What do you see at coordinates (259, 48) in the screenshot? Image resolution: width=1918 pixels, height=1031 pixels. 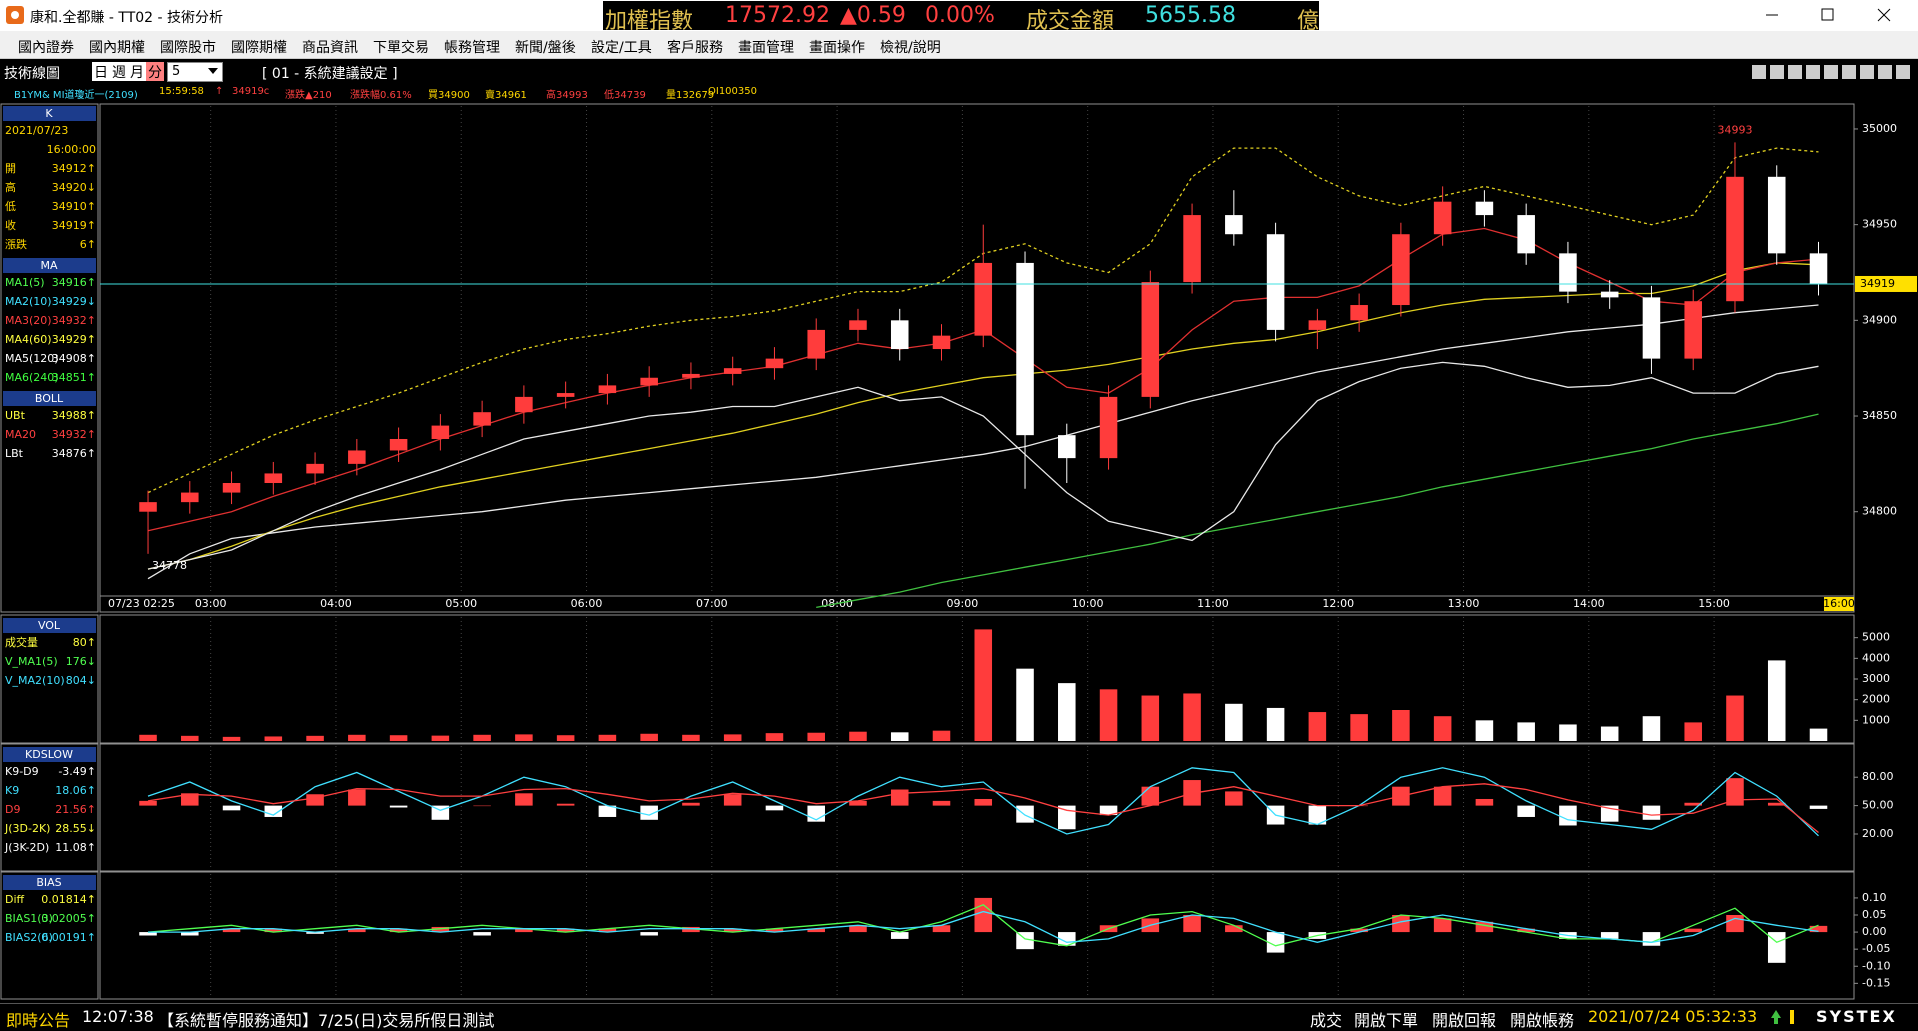 I see `menu-item: 國際期權` at bounding box center [259, 48].